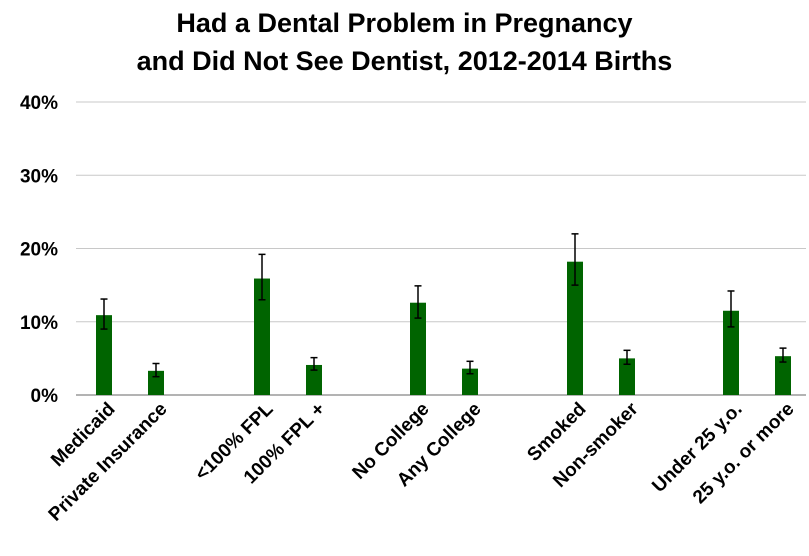  Describe the element at coordinates (39, 323) in the screenshot. I see `y-tick-label: 10%` at that location.